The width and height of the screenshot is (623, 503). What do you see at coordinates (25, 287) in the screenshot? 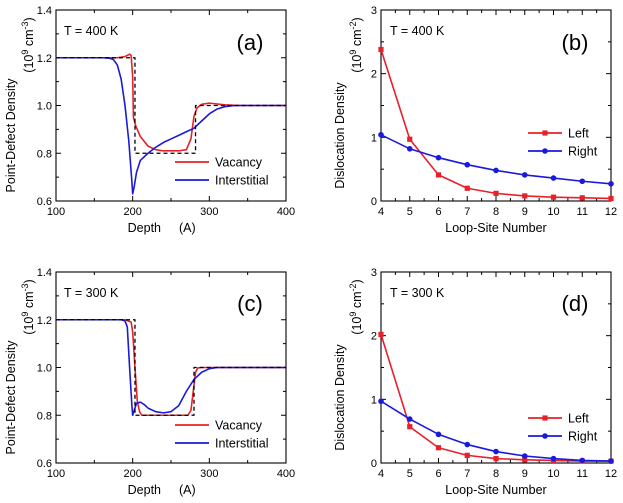
I see `y-unit-part: -3` at bounding box center [25, 287].